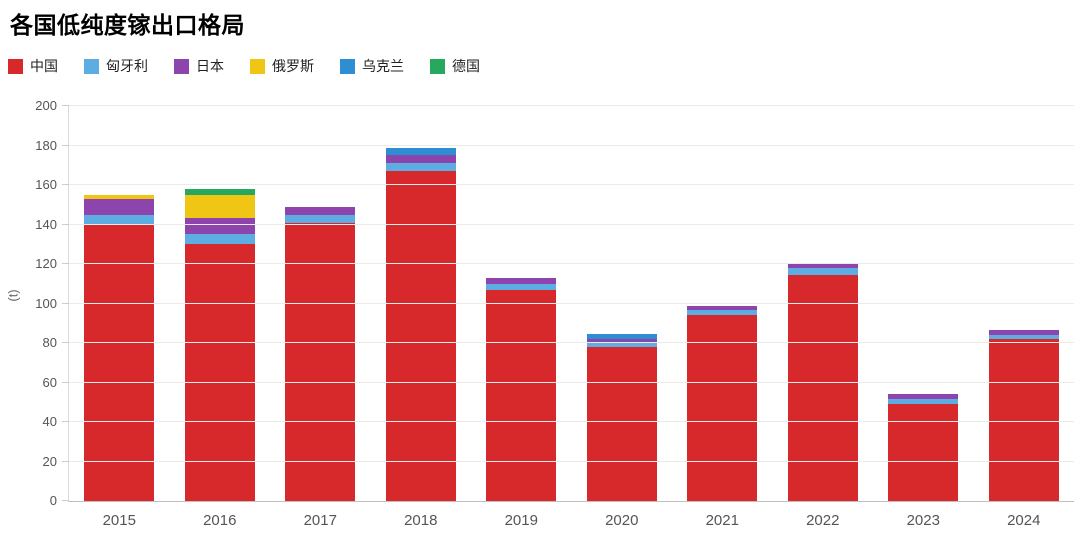 The height and width of the screenshot is (535, 1080). I want to click on legend-label: 匈牙利, so click(127, 66).